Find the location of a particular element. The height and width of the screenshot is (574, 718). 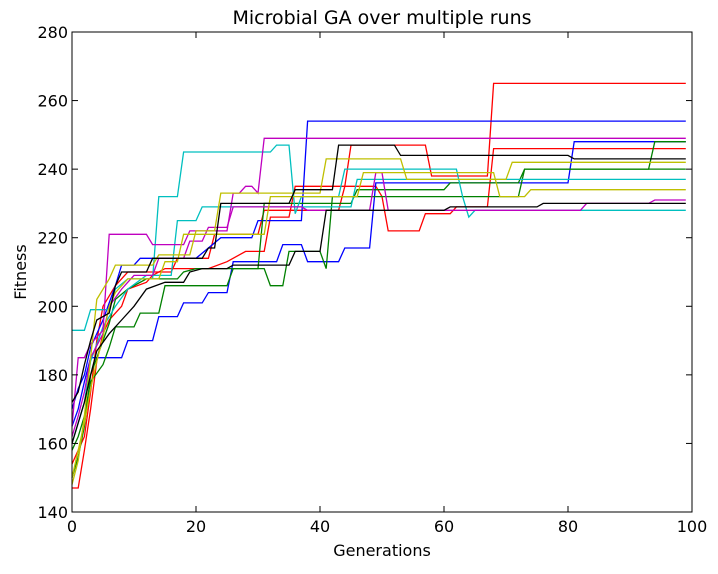

y-tick-label: 200 is located at coordinates (52, 306).